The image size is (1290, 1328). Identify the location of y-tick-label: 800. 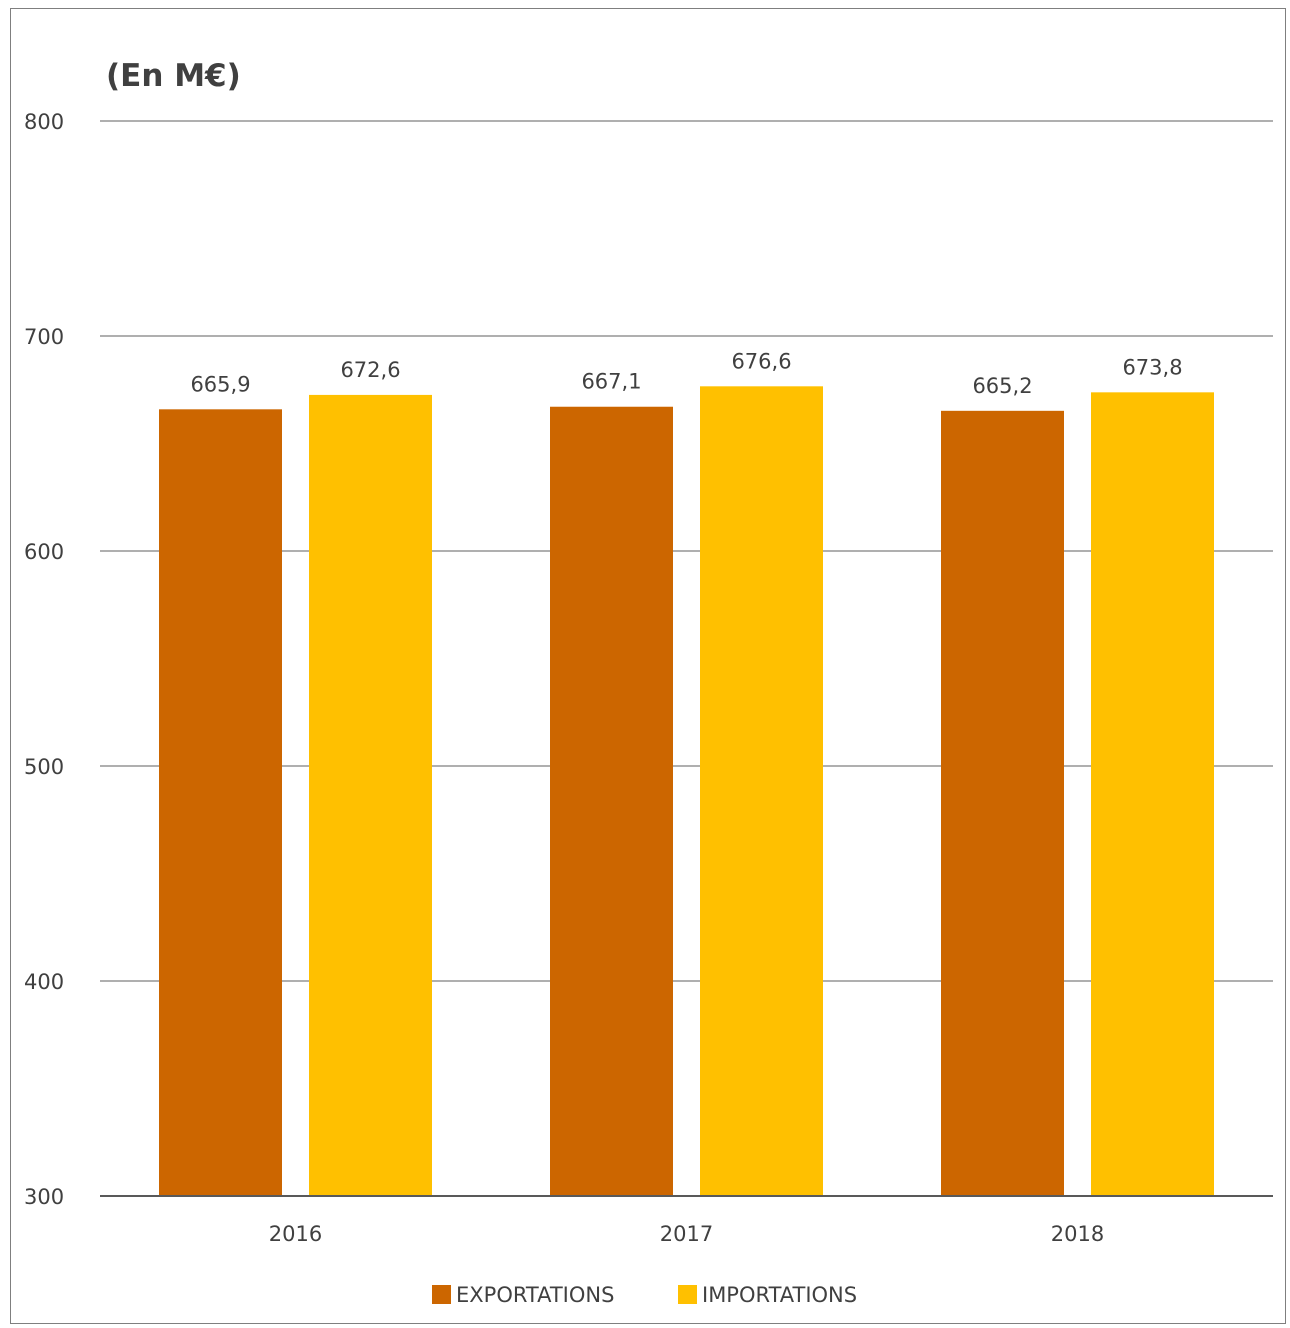
(44, 122).